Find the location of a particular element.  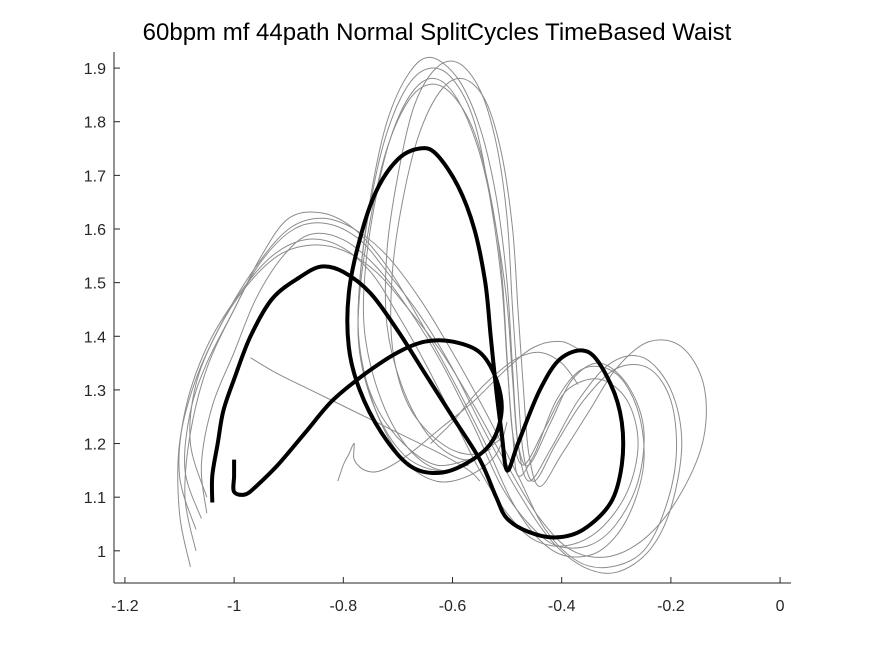

y-tick-label: 1.3 is located at coordinates (95, 391).